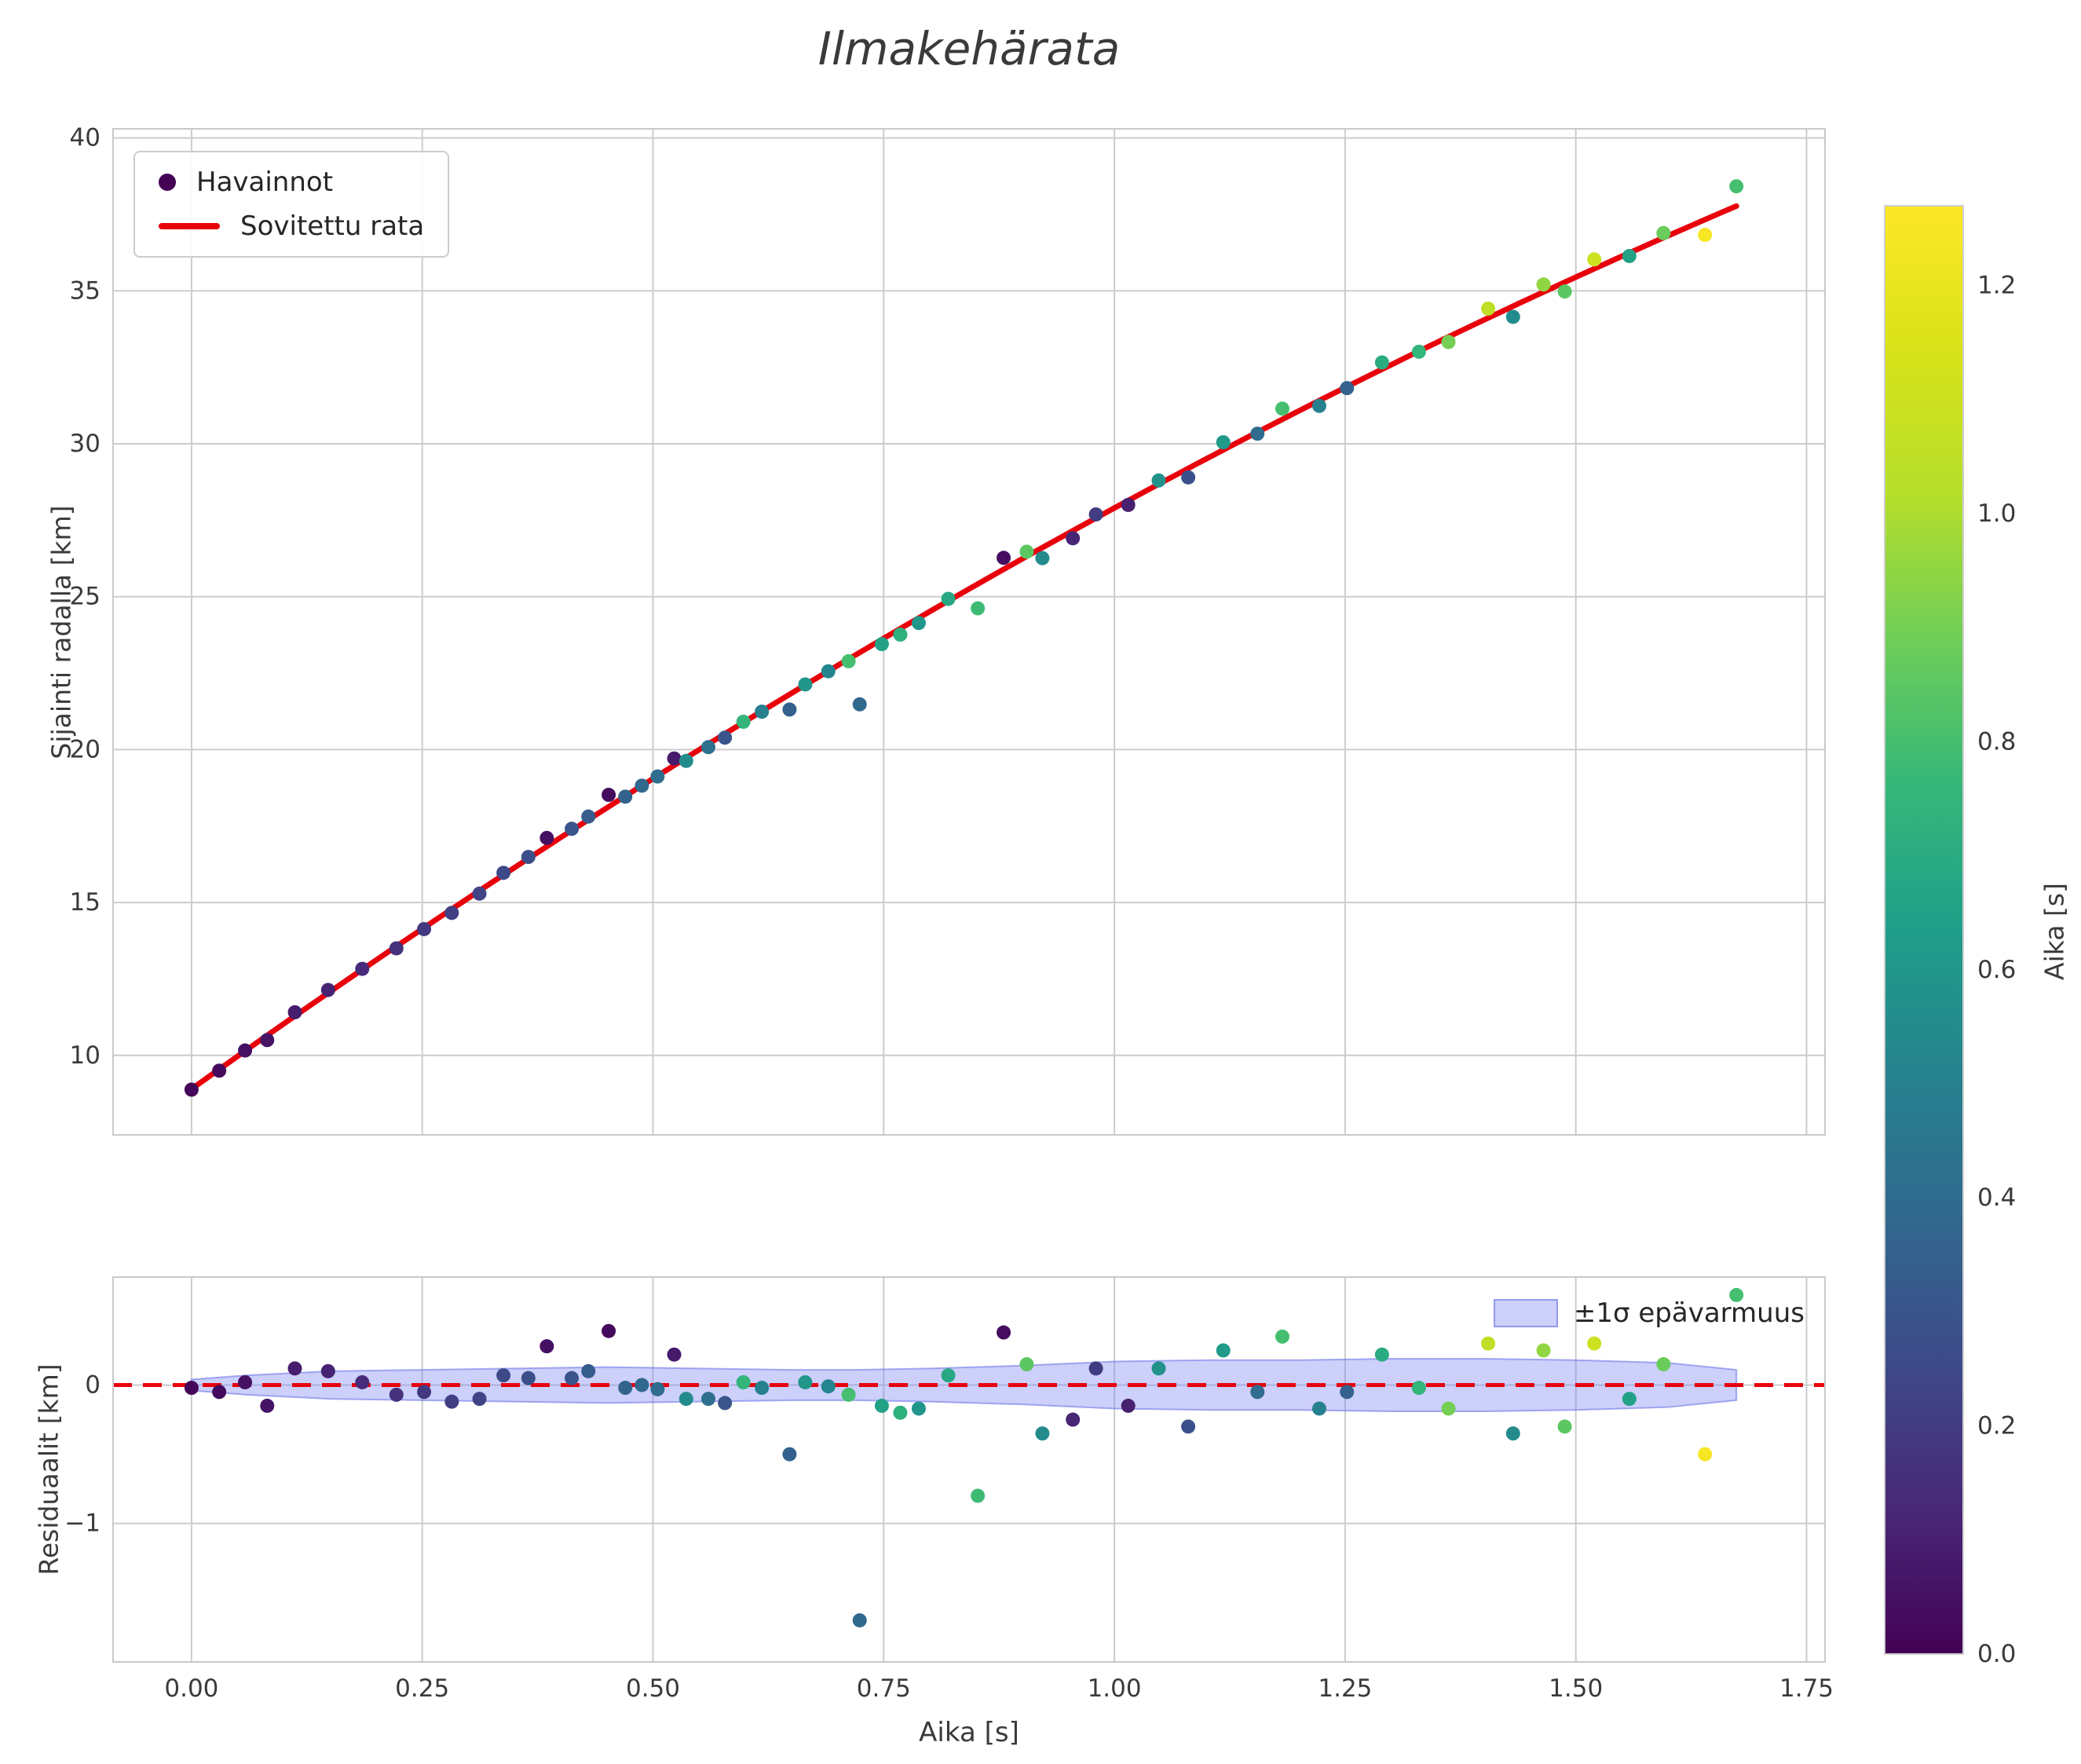 This screenshot has height=1764, width=2081. Describe the element at coordinates (1345, 1689) in the screenshot. I see `x-tick-label: 1.25` at that location.